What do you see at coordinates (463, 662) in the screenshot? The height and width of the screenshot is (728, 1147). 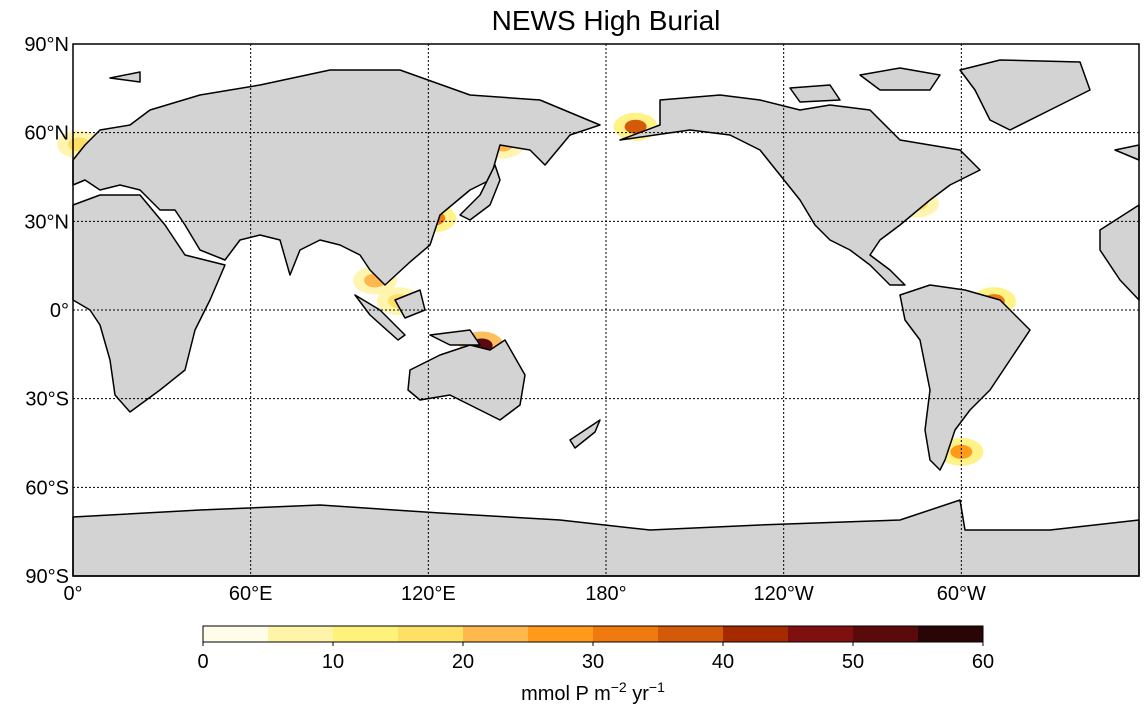 I see `colorbar-tick-label: 20` at bounding box center [463, 662].